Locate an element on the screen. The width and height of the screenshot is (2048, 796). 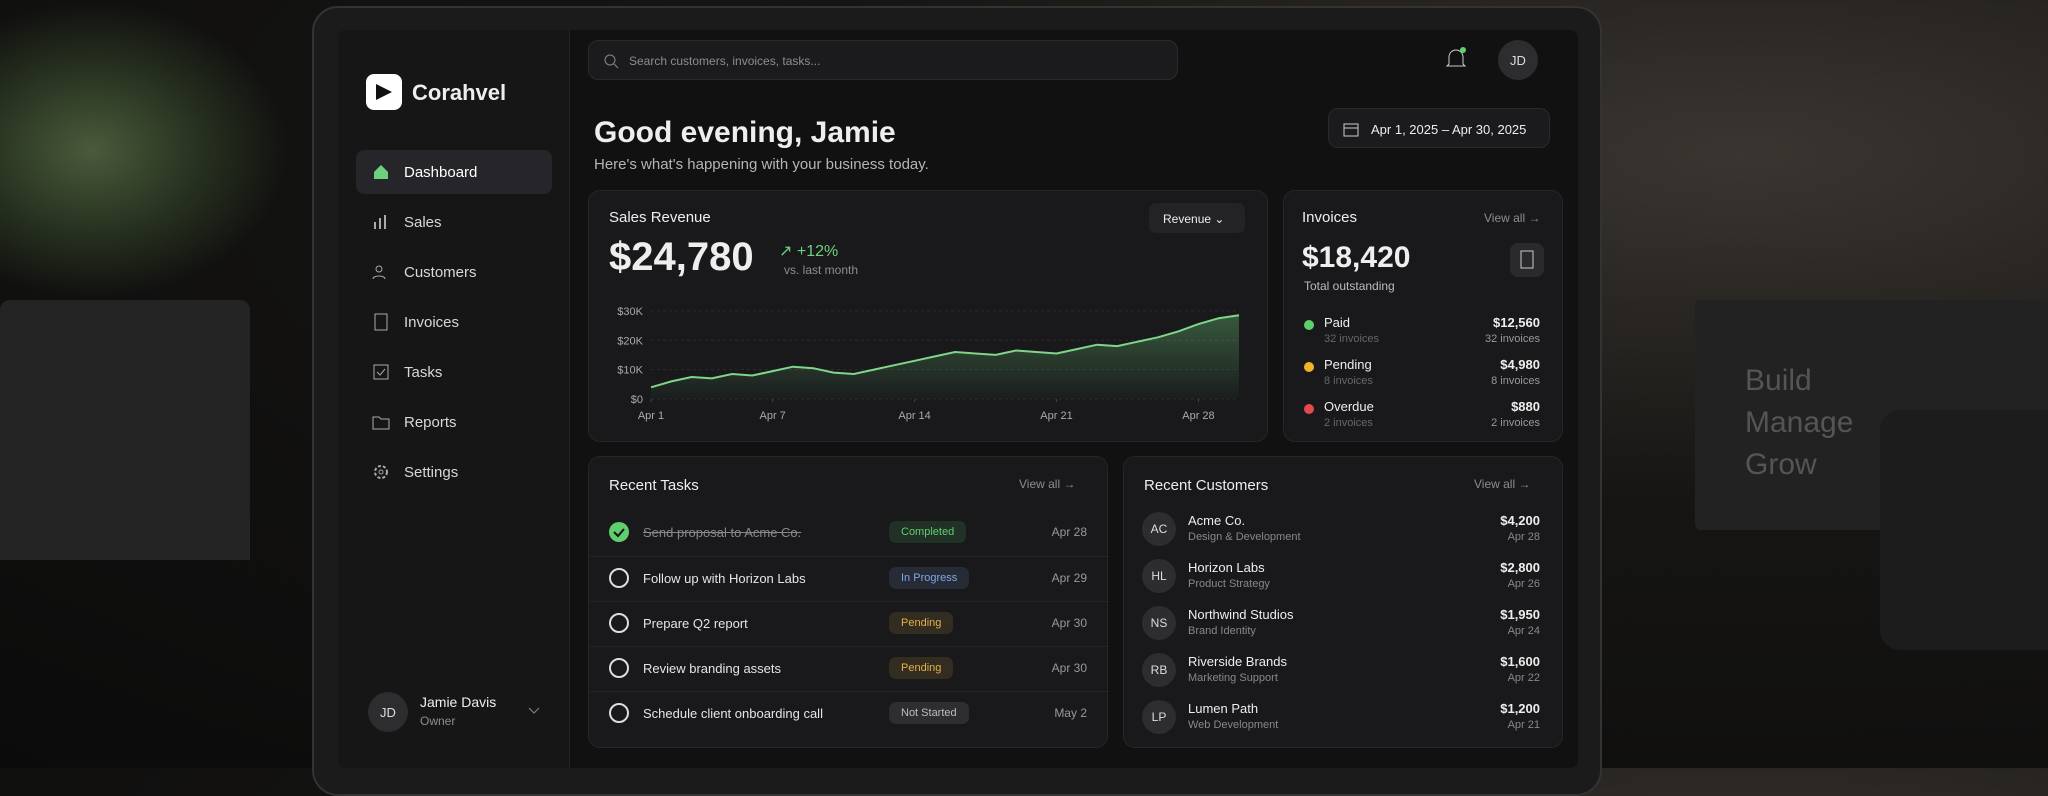
customer-amount: $1,200 is located at coordinates (1520, 708).